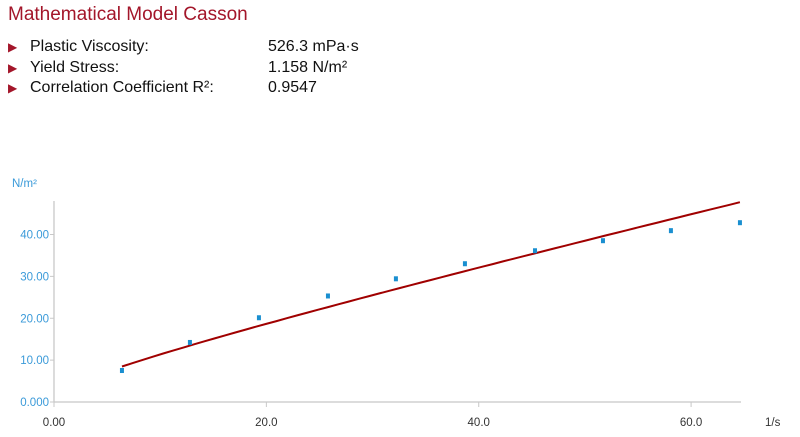 Image resolution: width=800 pixels, height=437 pixels. What do you see at coordinates (34, 361) in the screenshot?
I see `y-tick-label: 10.00` at bounding box center [34, 361].